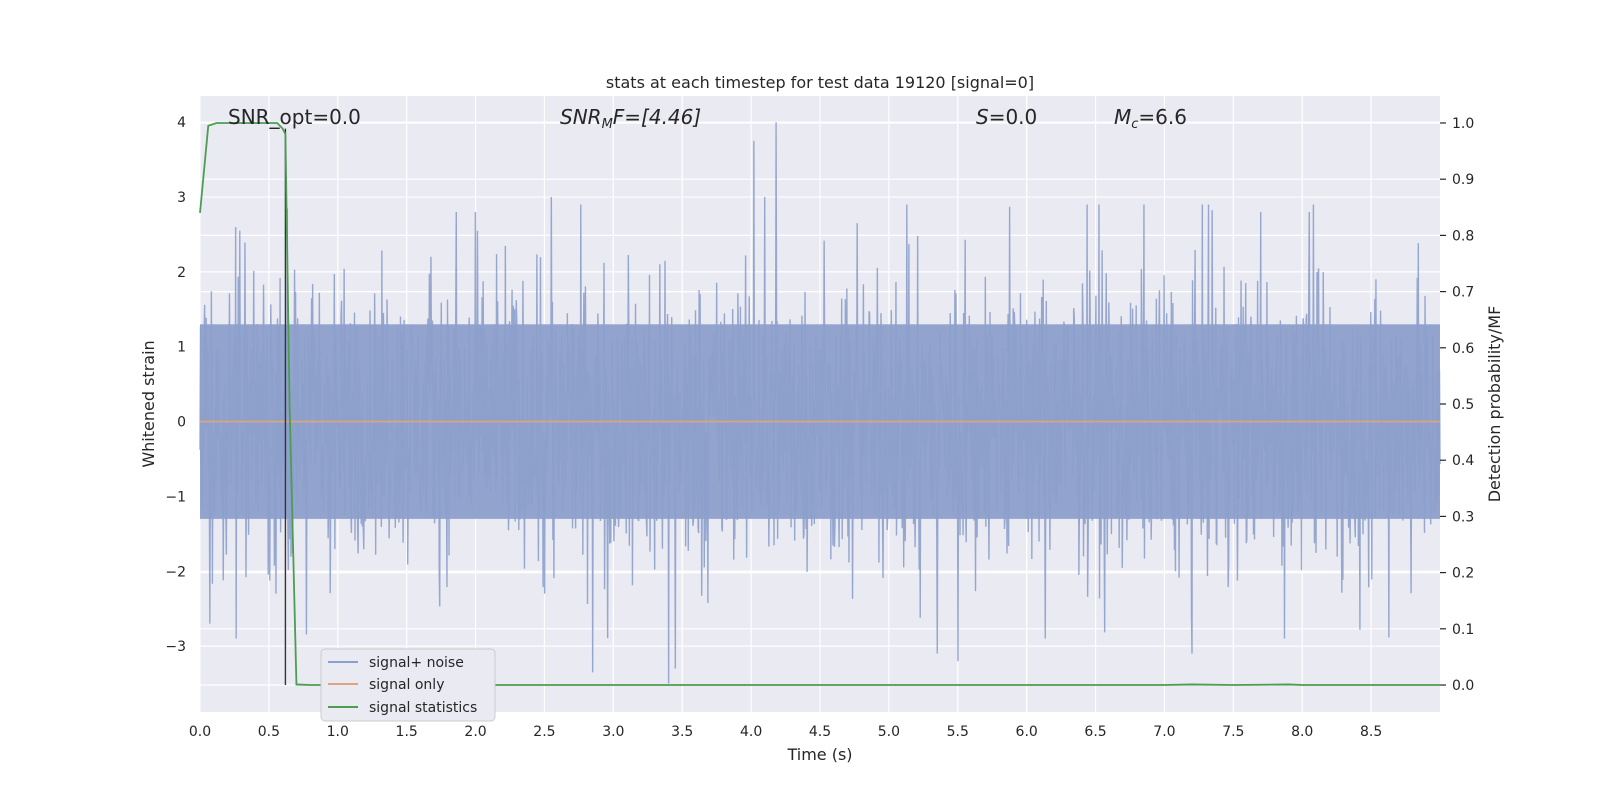 This screenshot has height=800, width=1600. I want to click on x-tick-label: 0.0, so click(200, 732).